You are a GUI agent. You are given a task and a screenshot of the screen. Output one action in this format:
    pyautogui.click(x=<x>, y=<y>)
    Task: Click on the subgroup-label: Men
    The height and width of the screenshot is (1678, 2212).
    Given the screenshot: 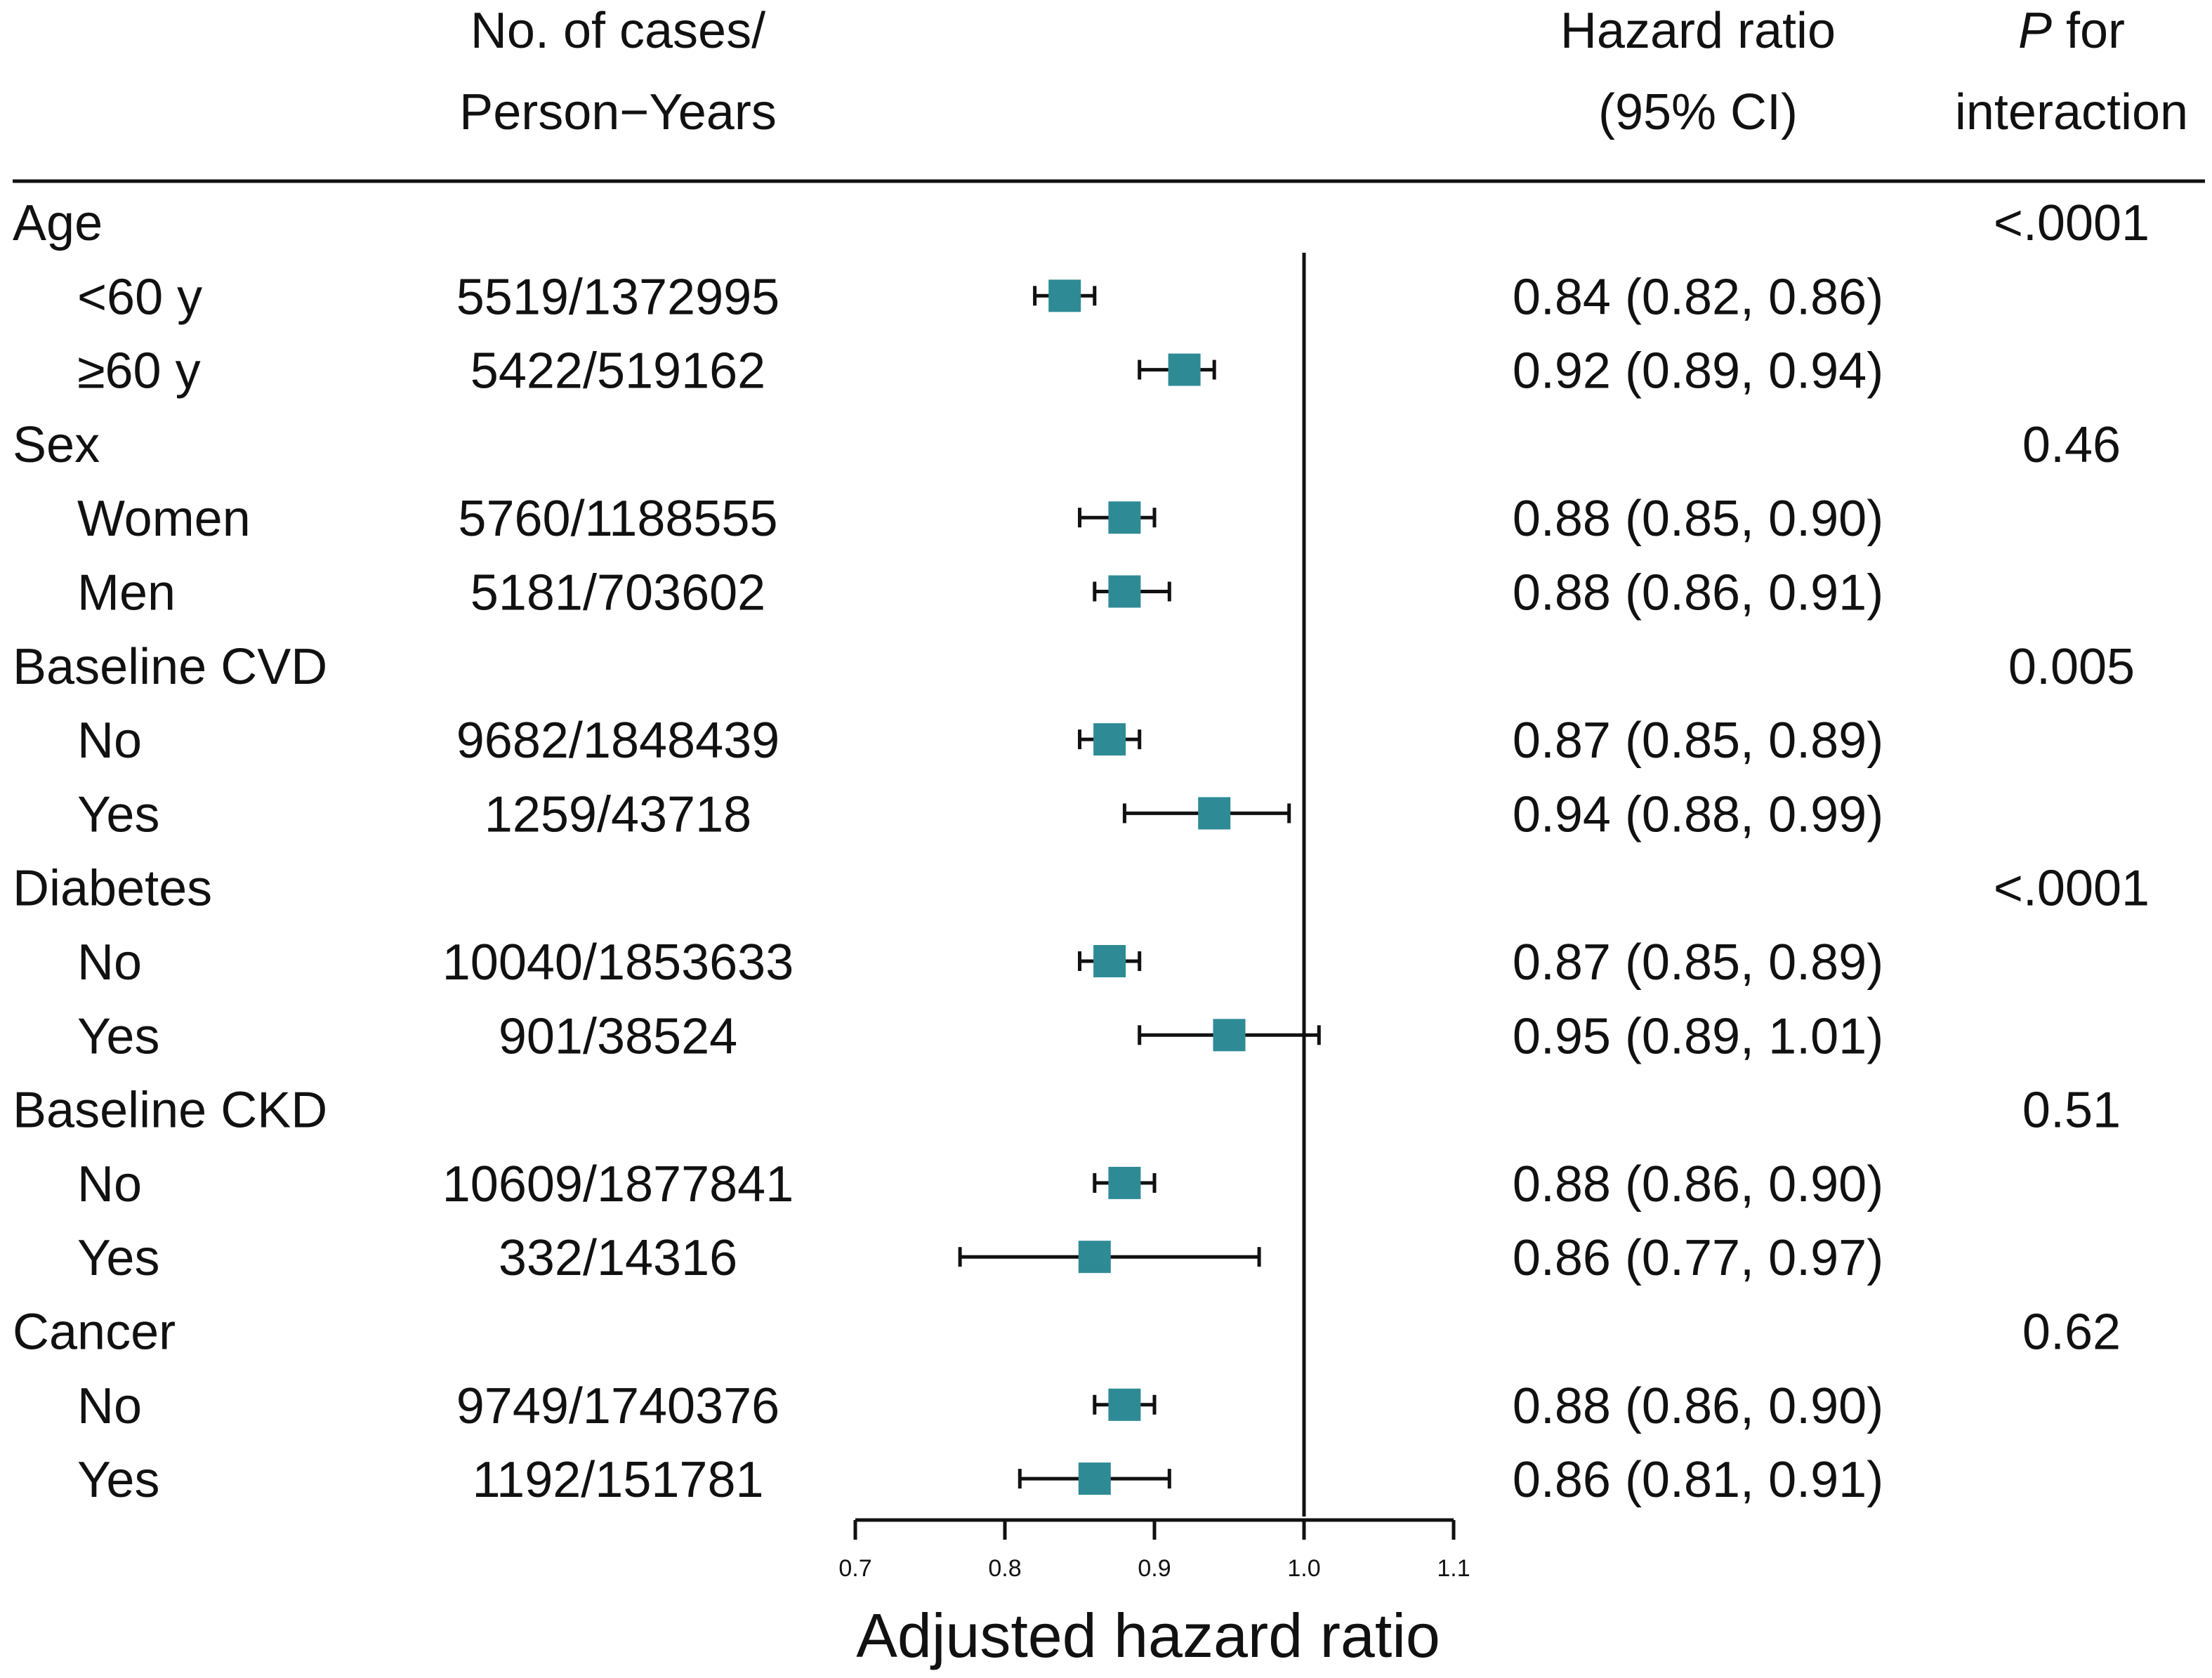 What is the action you would take?
    pyautogui.click(x=126, y=593)
    